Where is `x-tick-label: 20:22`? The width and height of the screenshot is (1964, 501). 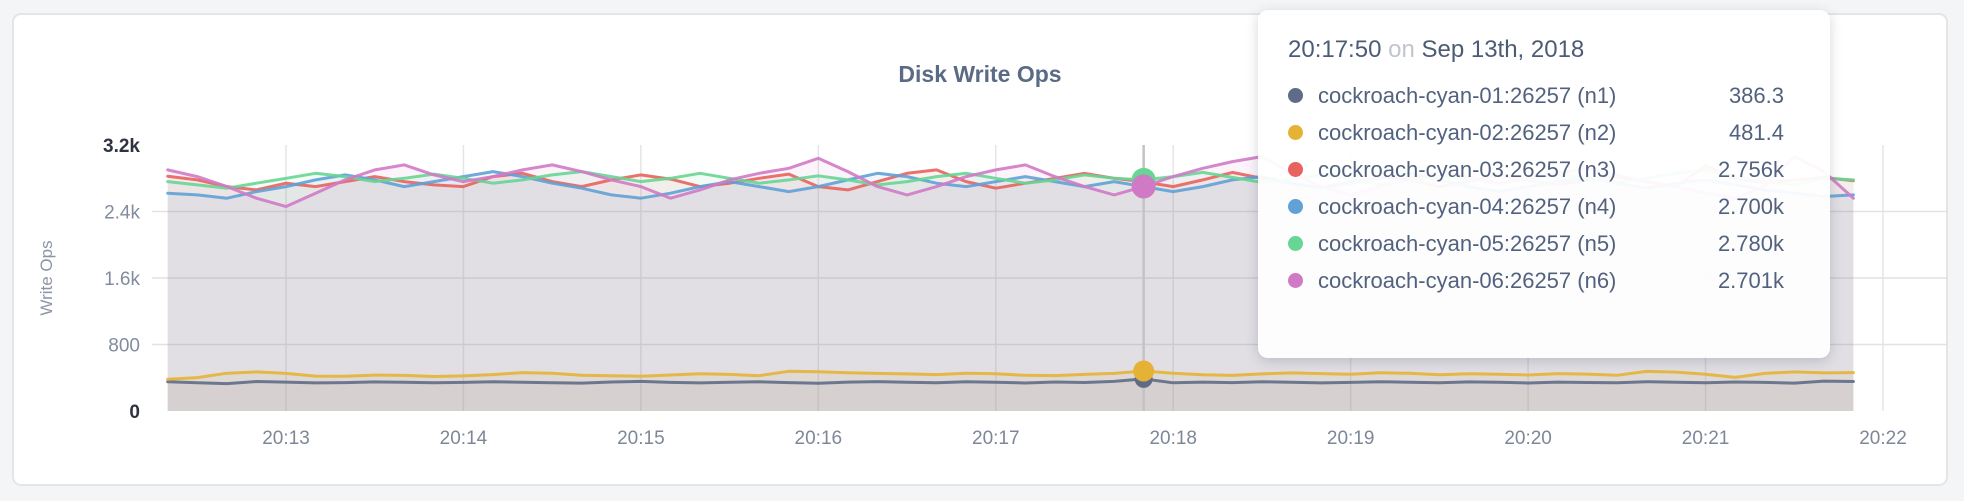
x-tick-label: 20:22 is located at coordinates (1883, 438).